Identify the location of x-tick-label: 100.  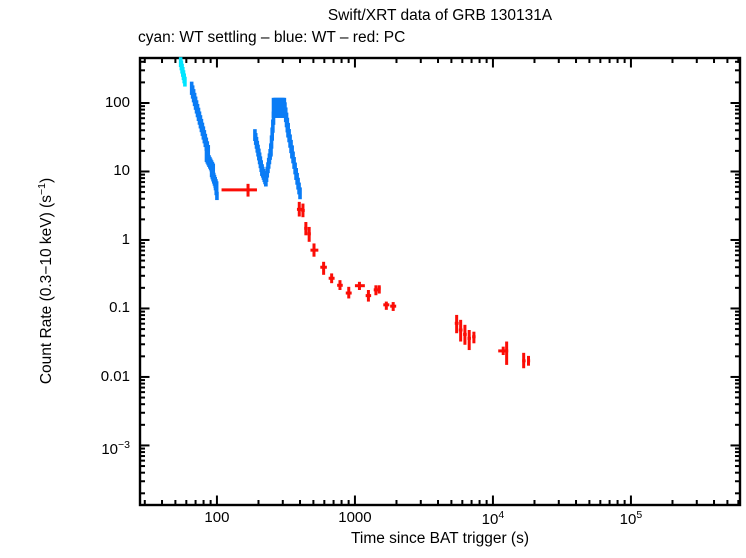
(217, 517).